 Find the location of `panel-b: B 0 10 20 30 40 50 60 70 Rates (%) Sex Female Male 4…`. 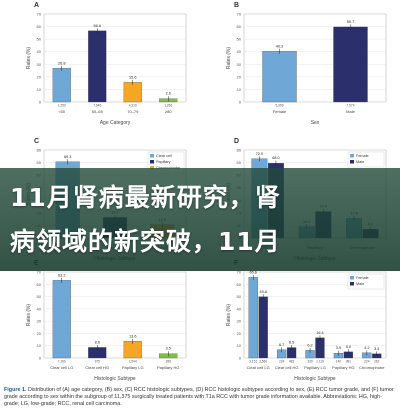

panel-b: B 0 10 20 30 40 50 60 70 Rates (%) Sex Female Male 4… is located at coordinates (299, 65).